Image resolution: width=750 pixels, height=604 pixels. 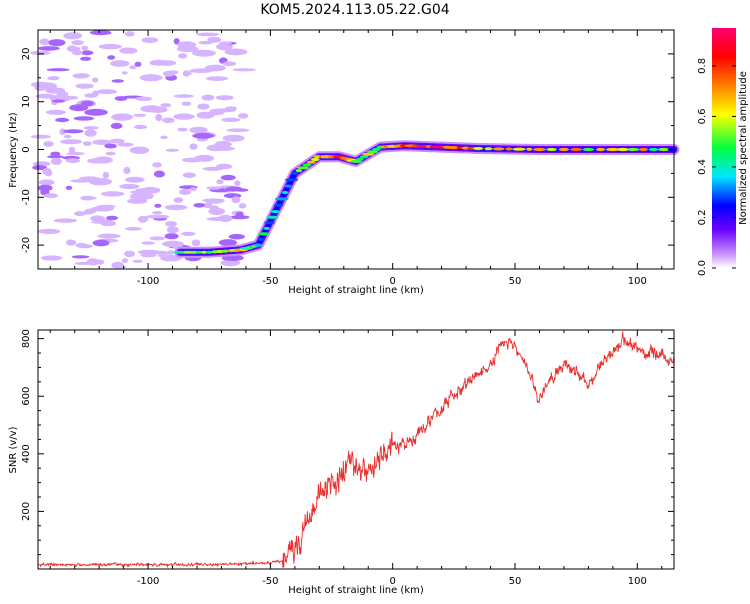 What do you see at coordinates (356, 590) in the screenshot?
I see `snr-x-axis-label: Height of straight line (km)` at bounding box center [356, 590].